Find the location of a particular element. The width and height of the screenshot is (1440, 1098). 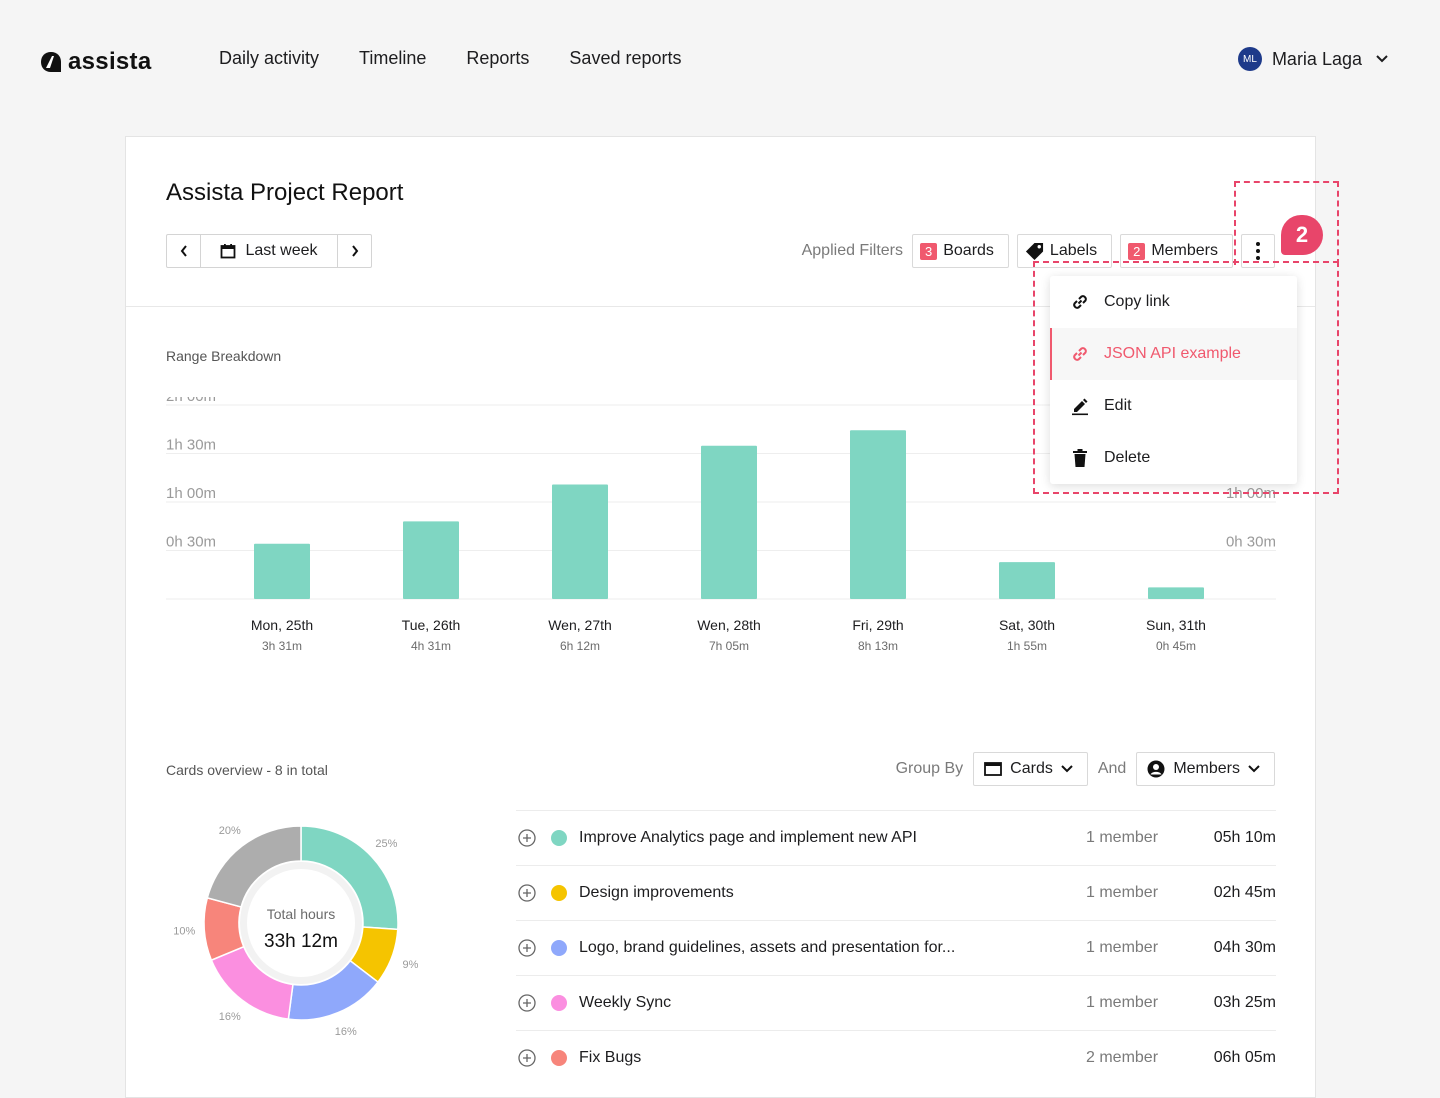

card-row: Weekly Sync 1 member 03h 25m is located at coordinates (896, 1002).